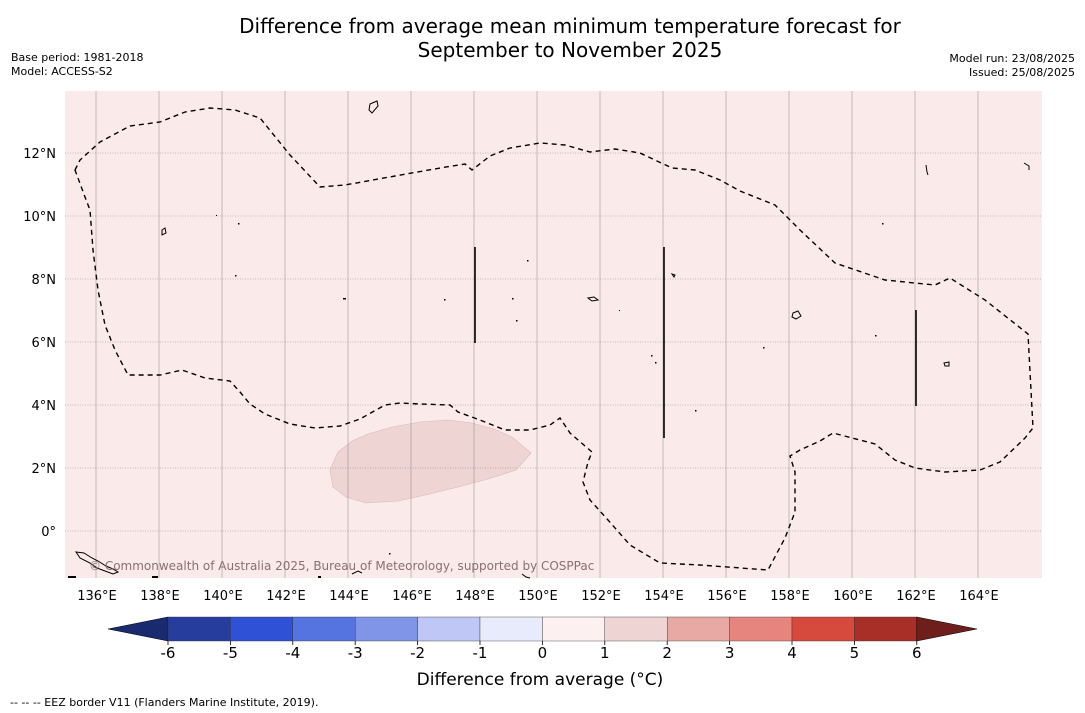 The image size is (1085, 713). I want to click on colorbar-tick-label: -6, so click(168, 653).